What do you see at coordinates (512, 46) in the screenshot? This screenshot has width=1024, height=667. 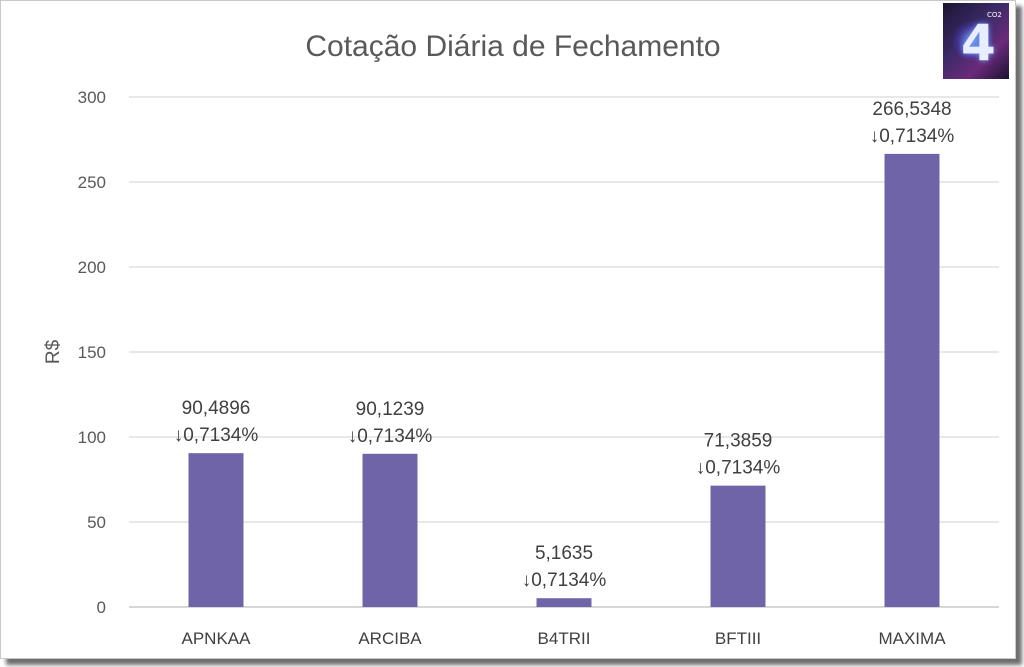 I see `chart-title: Cotação Diária de Fechamento` at bounding box center [512, 46].